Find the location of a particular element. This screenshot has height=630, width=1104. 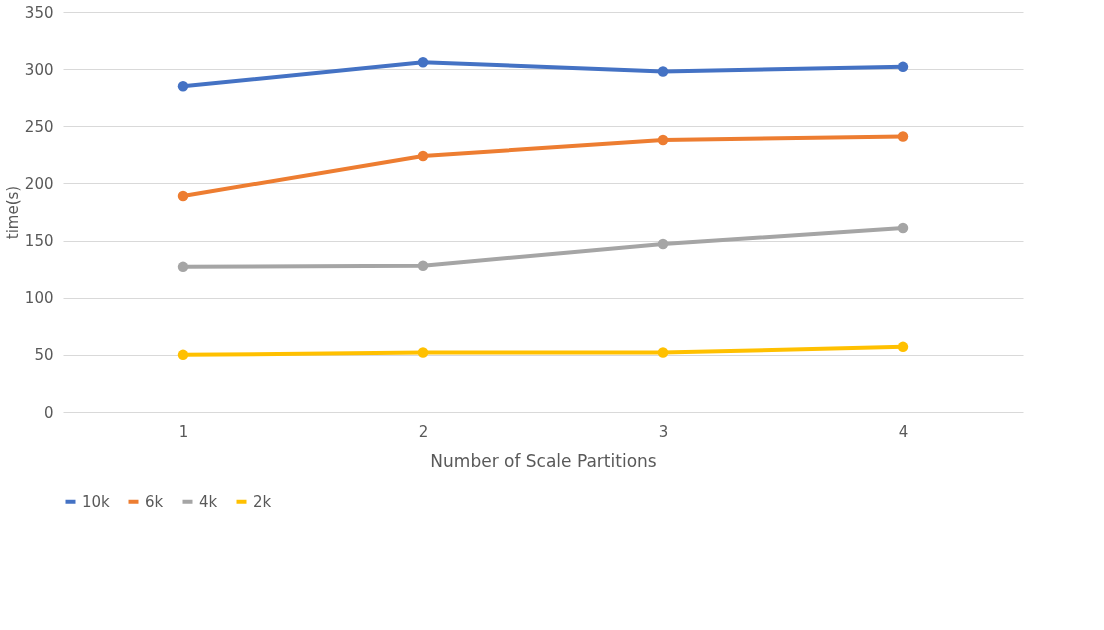

legend-label: 6k is located at coordinates (154, 501).